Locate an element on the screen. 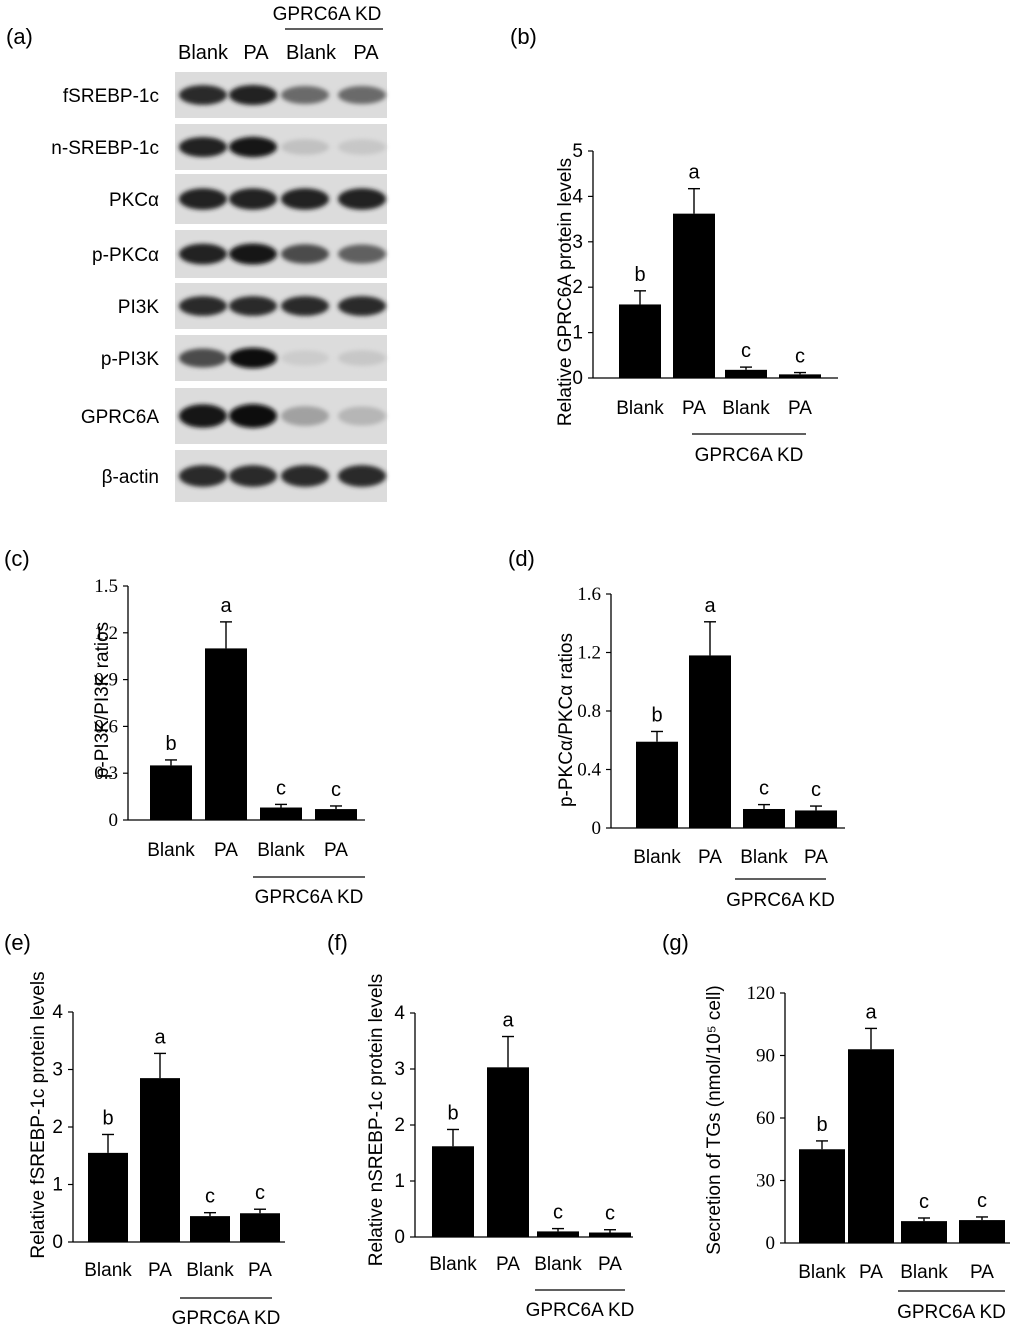 The width and height of the screenshot is (1017, 1327). blot-row-label: p-PI3K is located at coordinates (130, 359).